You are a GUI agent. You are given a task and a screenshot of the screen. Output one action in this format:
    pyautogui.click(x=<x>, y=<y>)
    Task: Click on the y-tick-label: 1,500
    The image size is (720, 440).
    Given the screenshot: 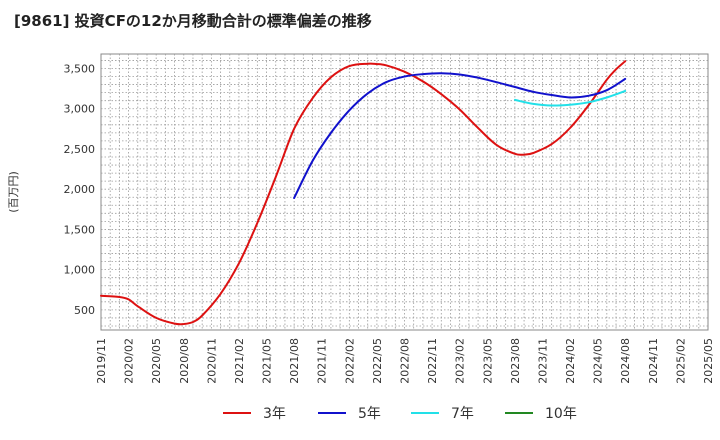 What is the action you would take?
    pyautogui.click(x=80, y=229)
    